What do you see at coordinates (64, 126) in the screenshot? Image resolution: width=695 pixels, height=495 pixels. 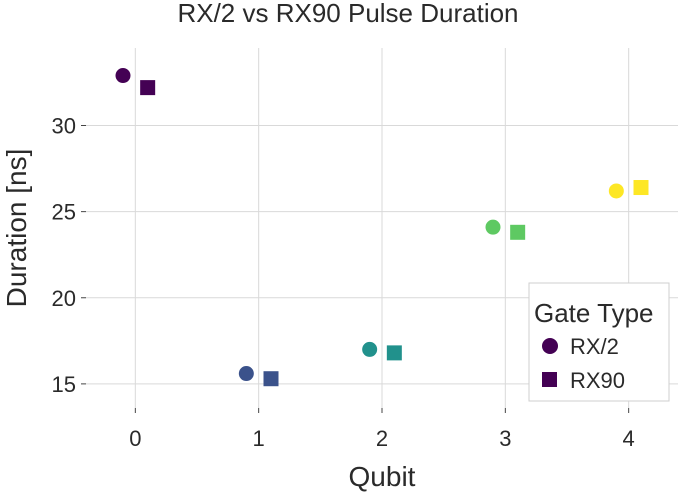 I see `y-tick-label: 30` at bounding box center [64, 126].